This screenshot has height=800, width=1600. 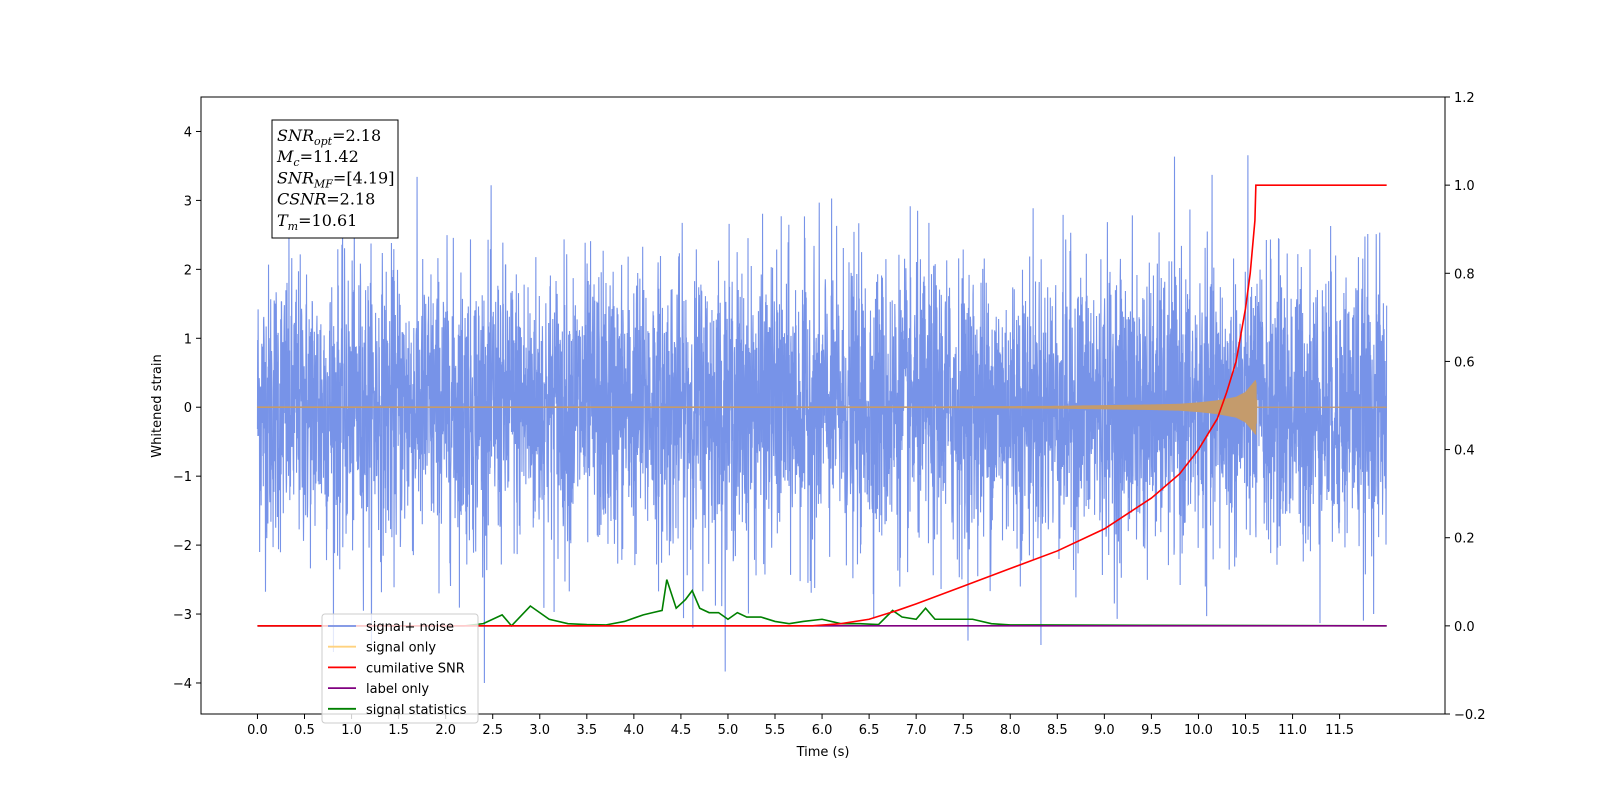 What do you see at coordinates (1464, 451) in the screenshot?
I see `y2-tick-label: 0.4` at bounding box center [1464, 451].